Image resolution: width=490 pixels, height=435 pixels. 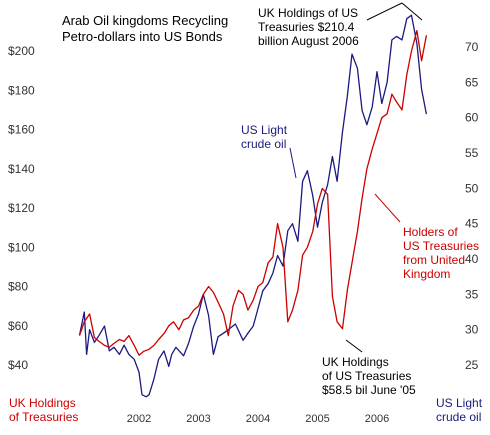 What do you see at coordinates (18, 326) in the screenshot?
I see `left-tick-label: $60` at bounding box center [18, 326].